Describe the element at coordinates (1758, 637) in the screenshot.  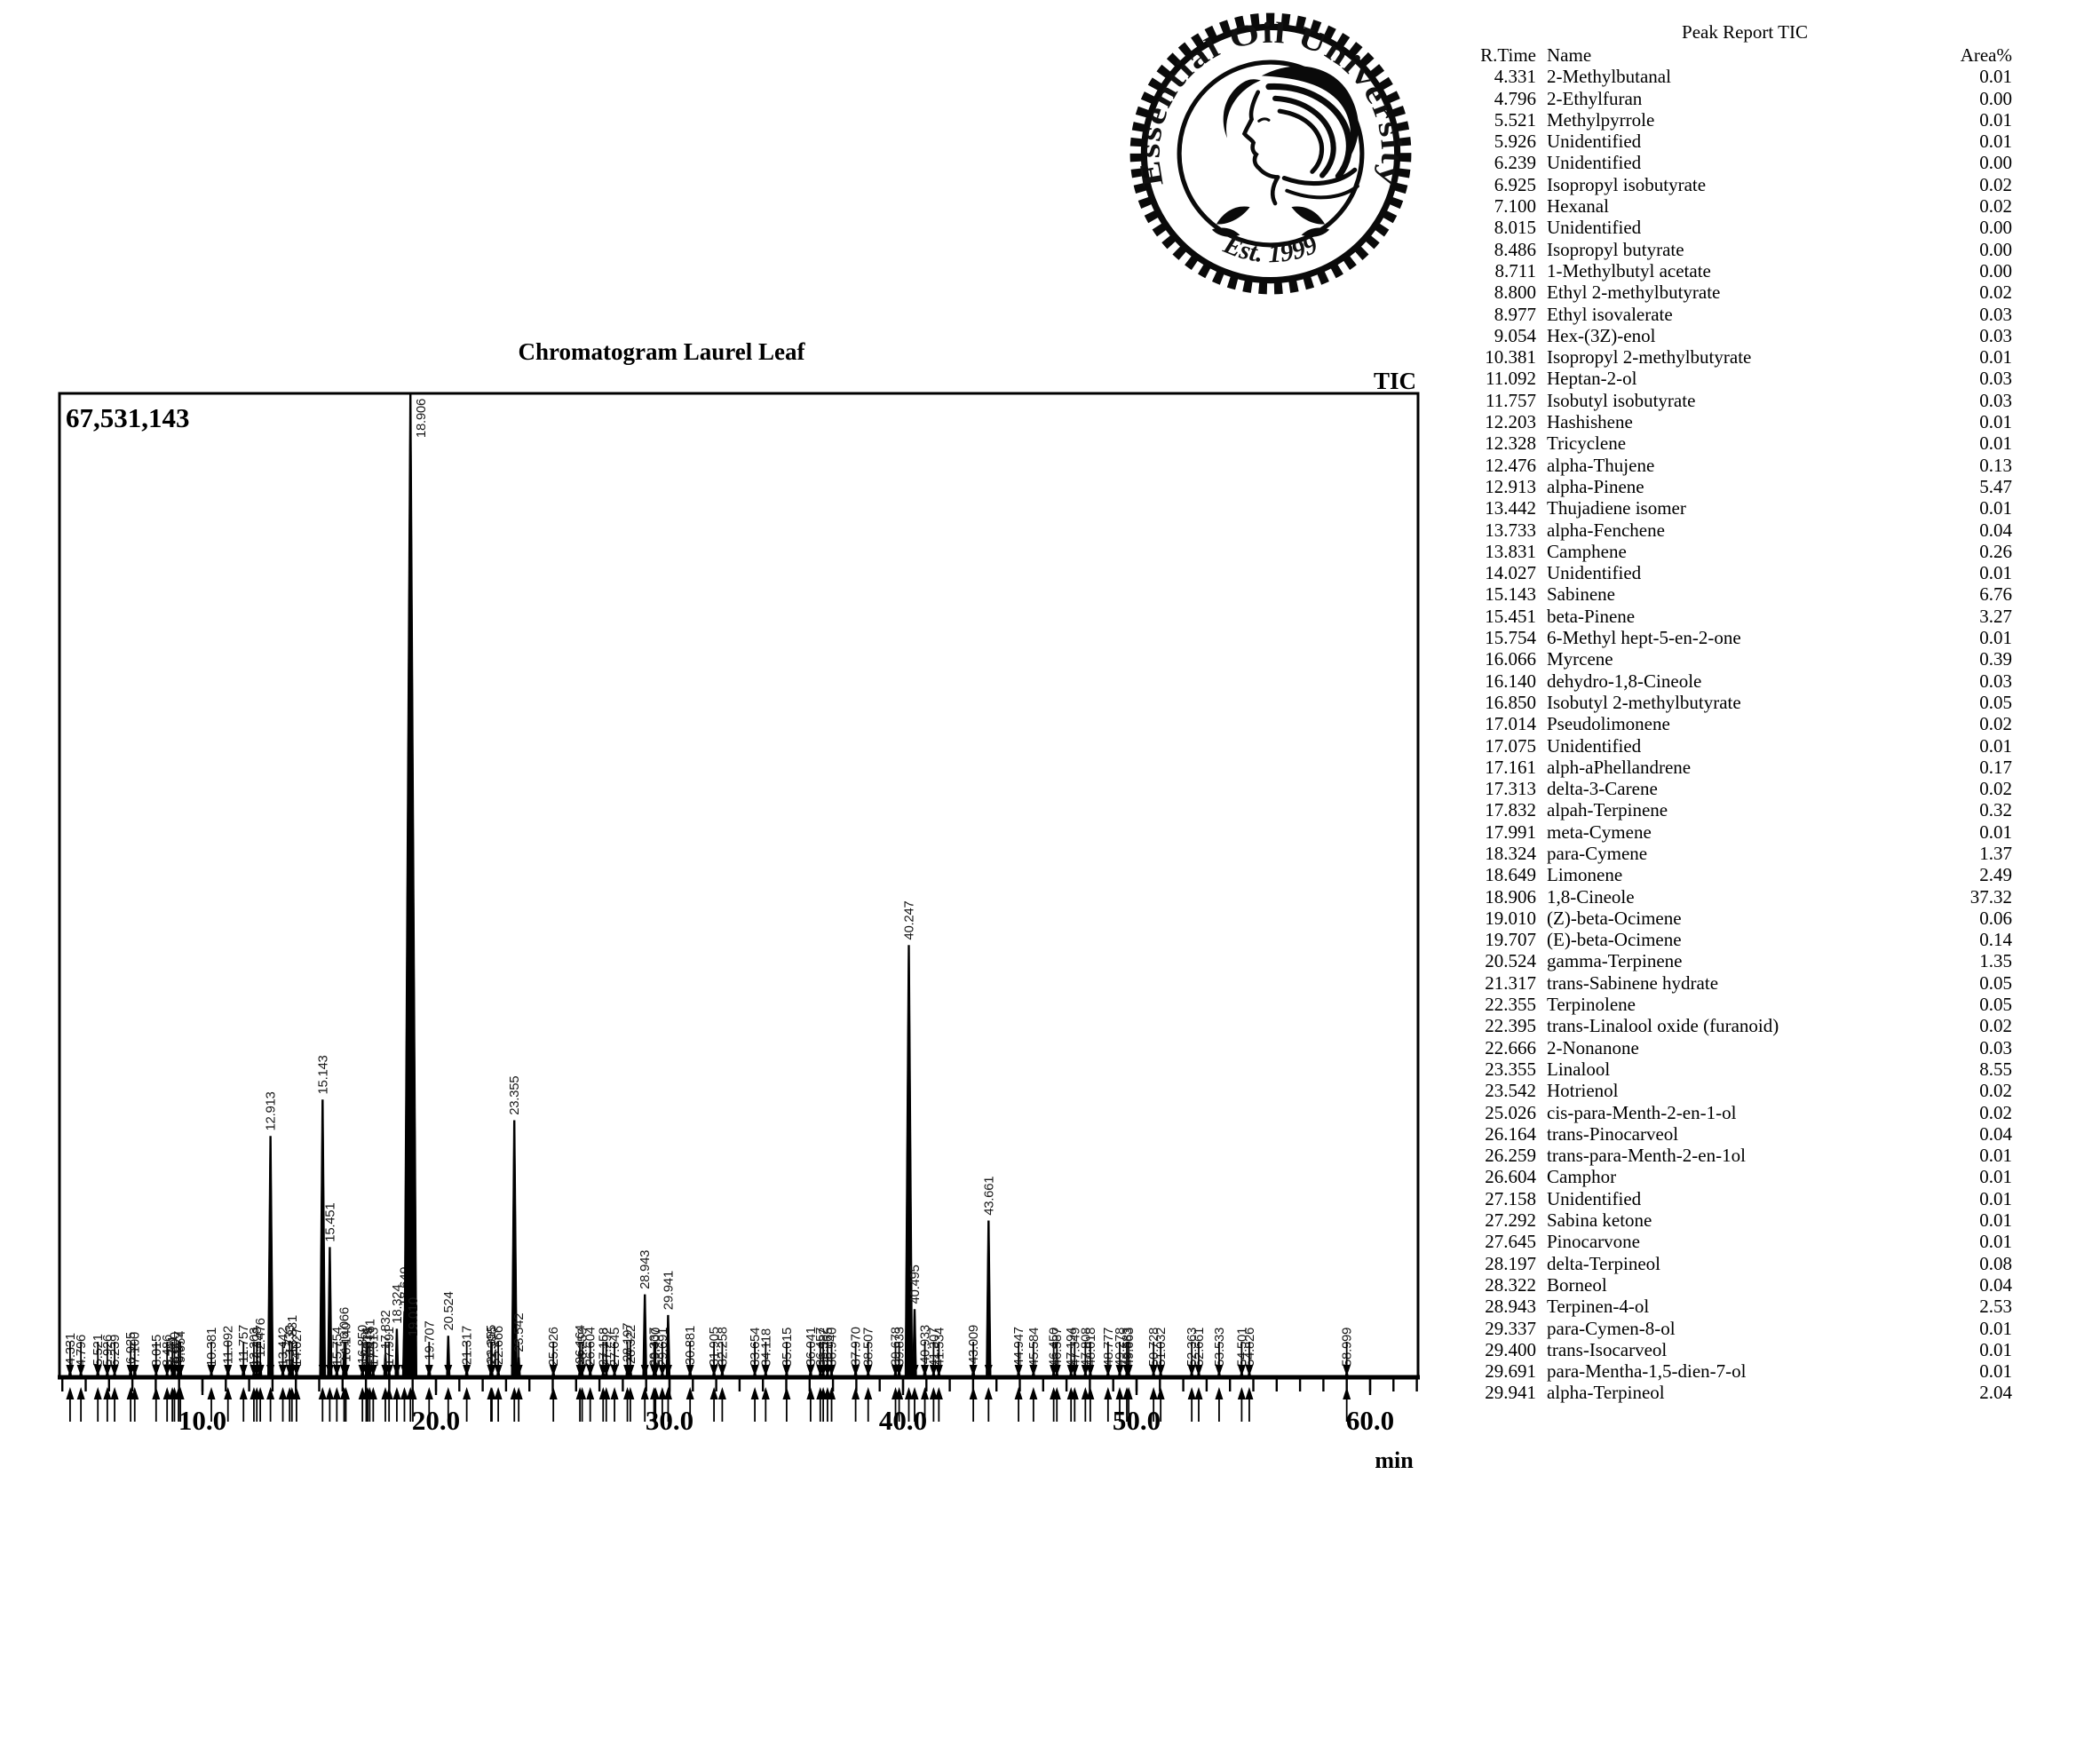
I see `table-row: 15.754 6-Methyl hept-5-en-2-one 0.01` at that location.